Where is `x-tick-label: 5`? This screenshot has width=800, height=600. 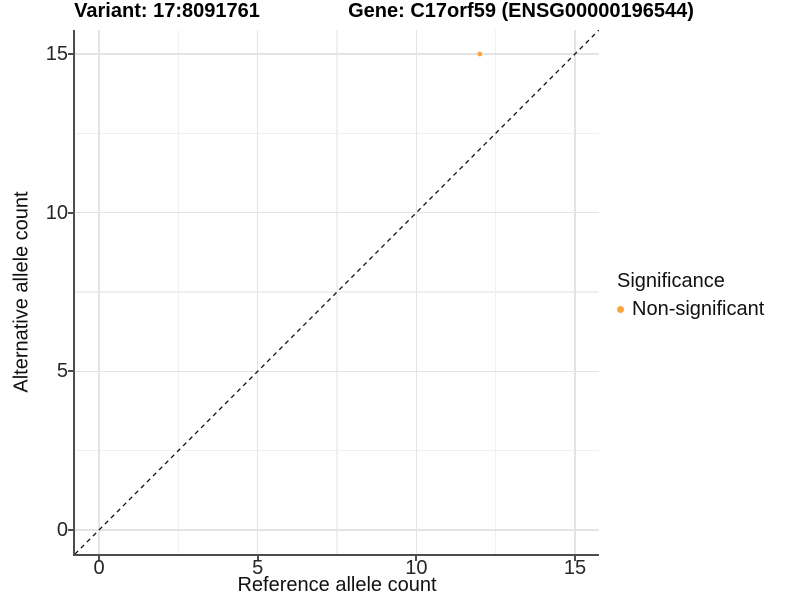
x-tick-label: 5 is located at coordinates (258, 568).